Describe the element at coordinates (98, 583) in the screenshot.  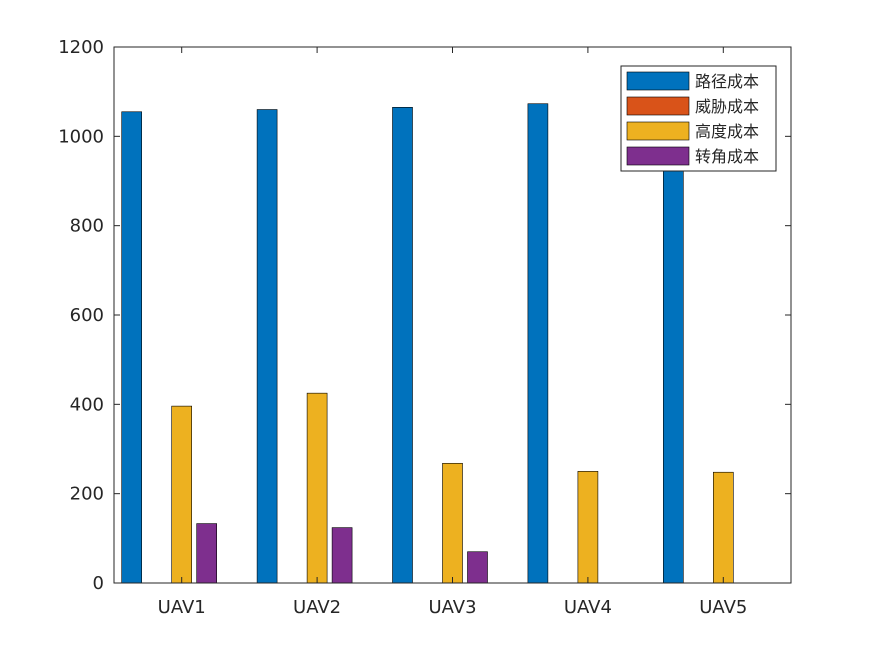
I see `y-tick-label: 0` at that location.